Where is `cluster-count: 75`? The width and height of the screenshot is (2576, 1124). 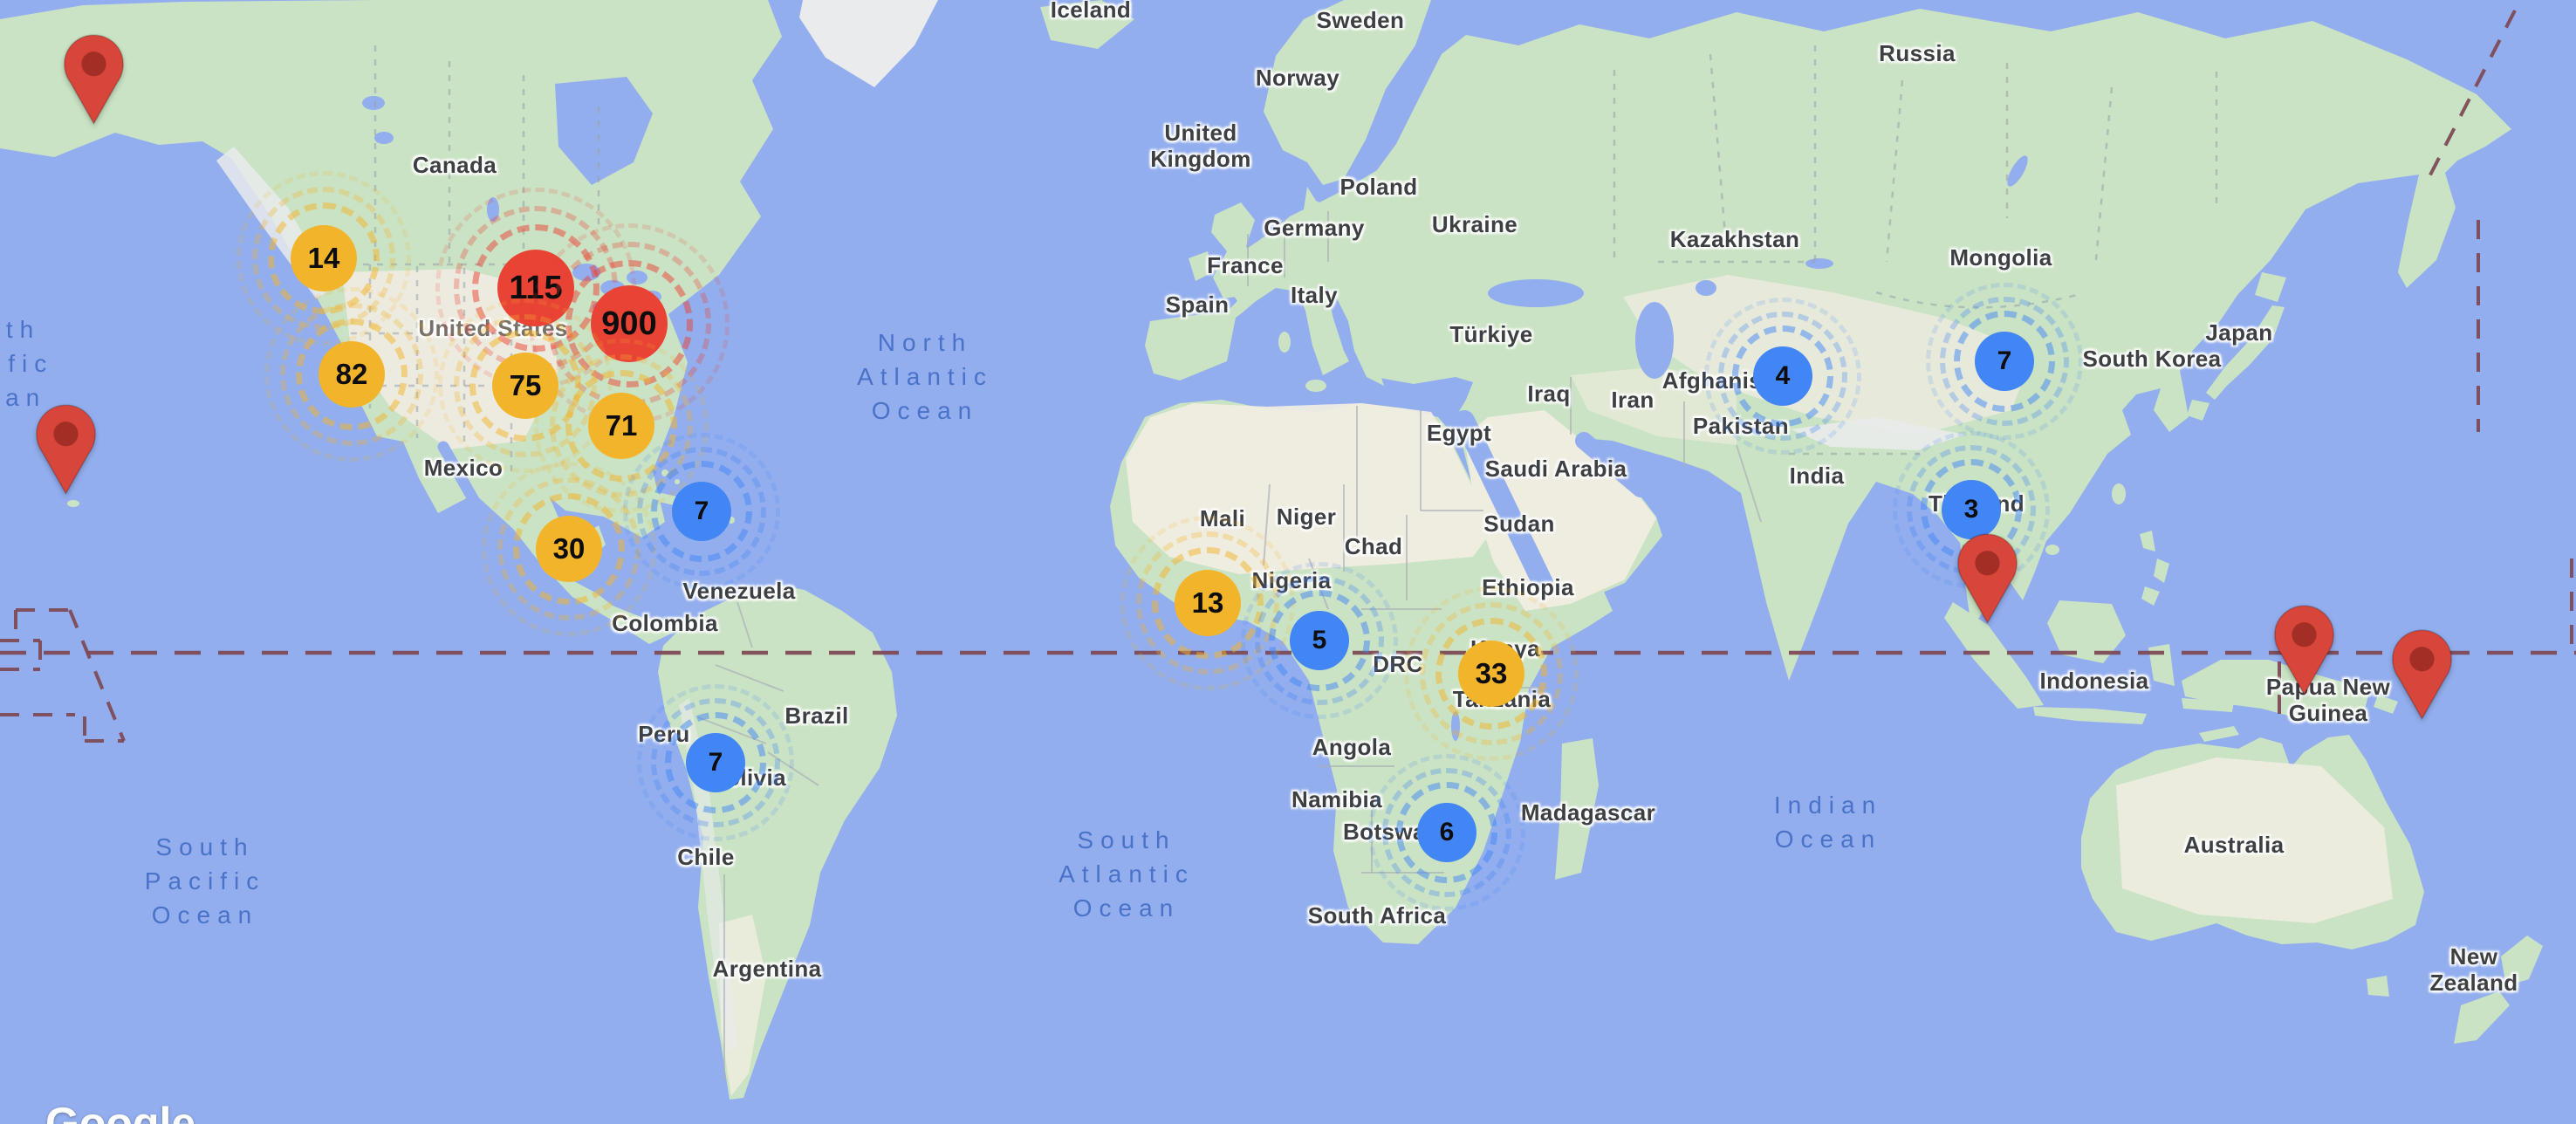 cluster-count: 75 is located at coordinates (525, 386).